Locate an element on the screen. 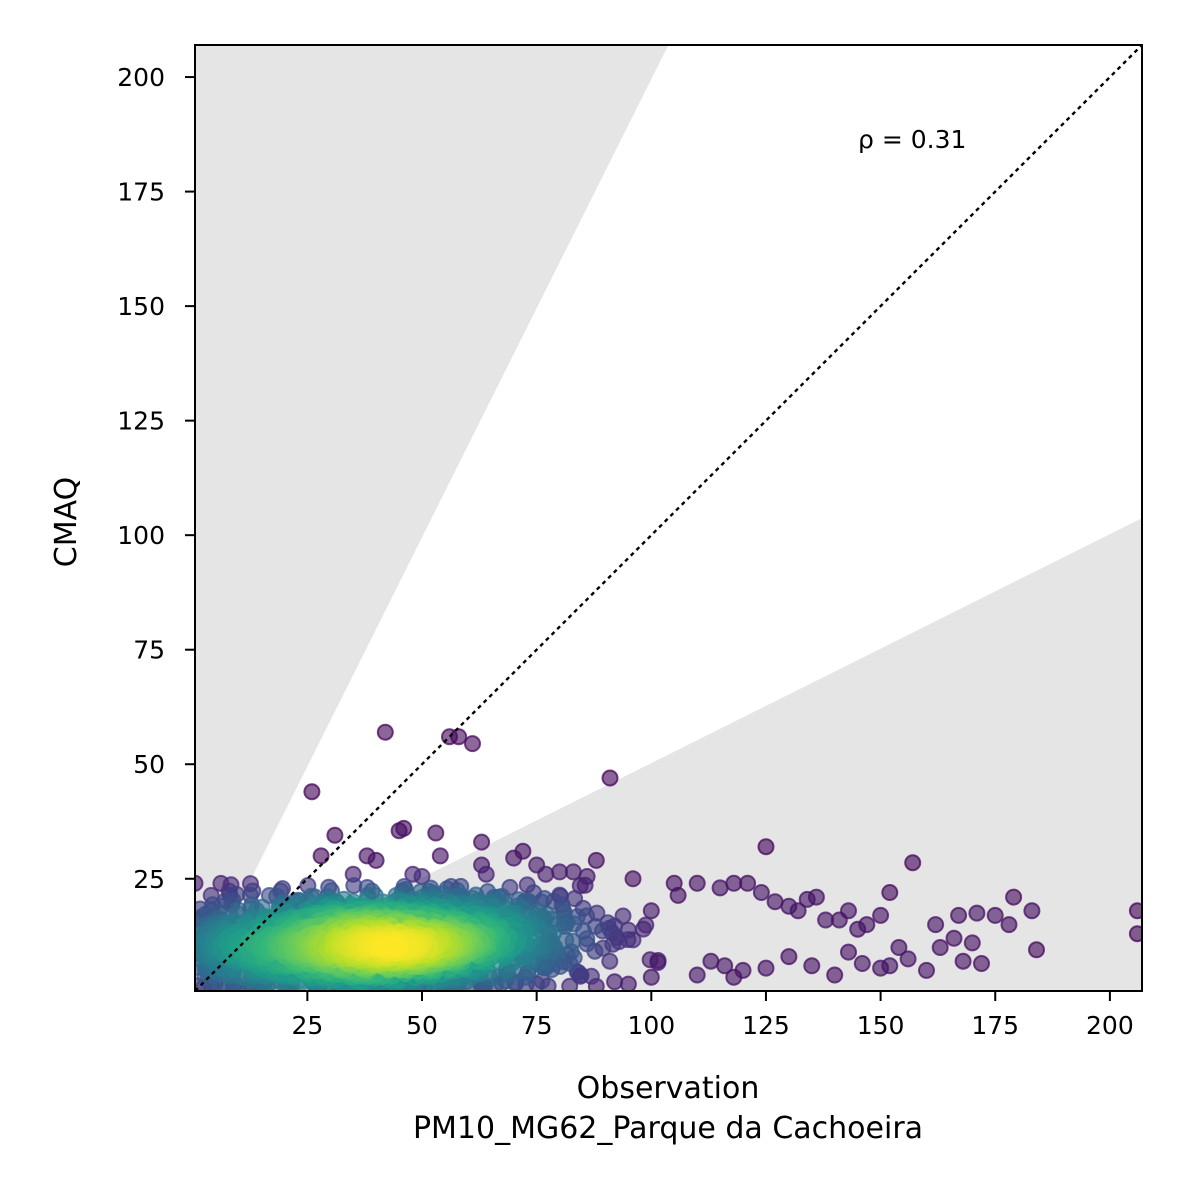 This screenshot has width=1200, height=1200. y-axis: 25 50 75 100 125 150 175 200 is located at coordinates (156, 478).